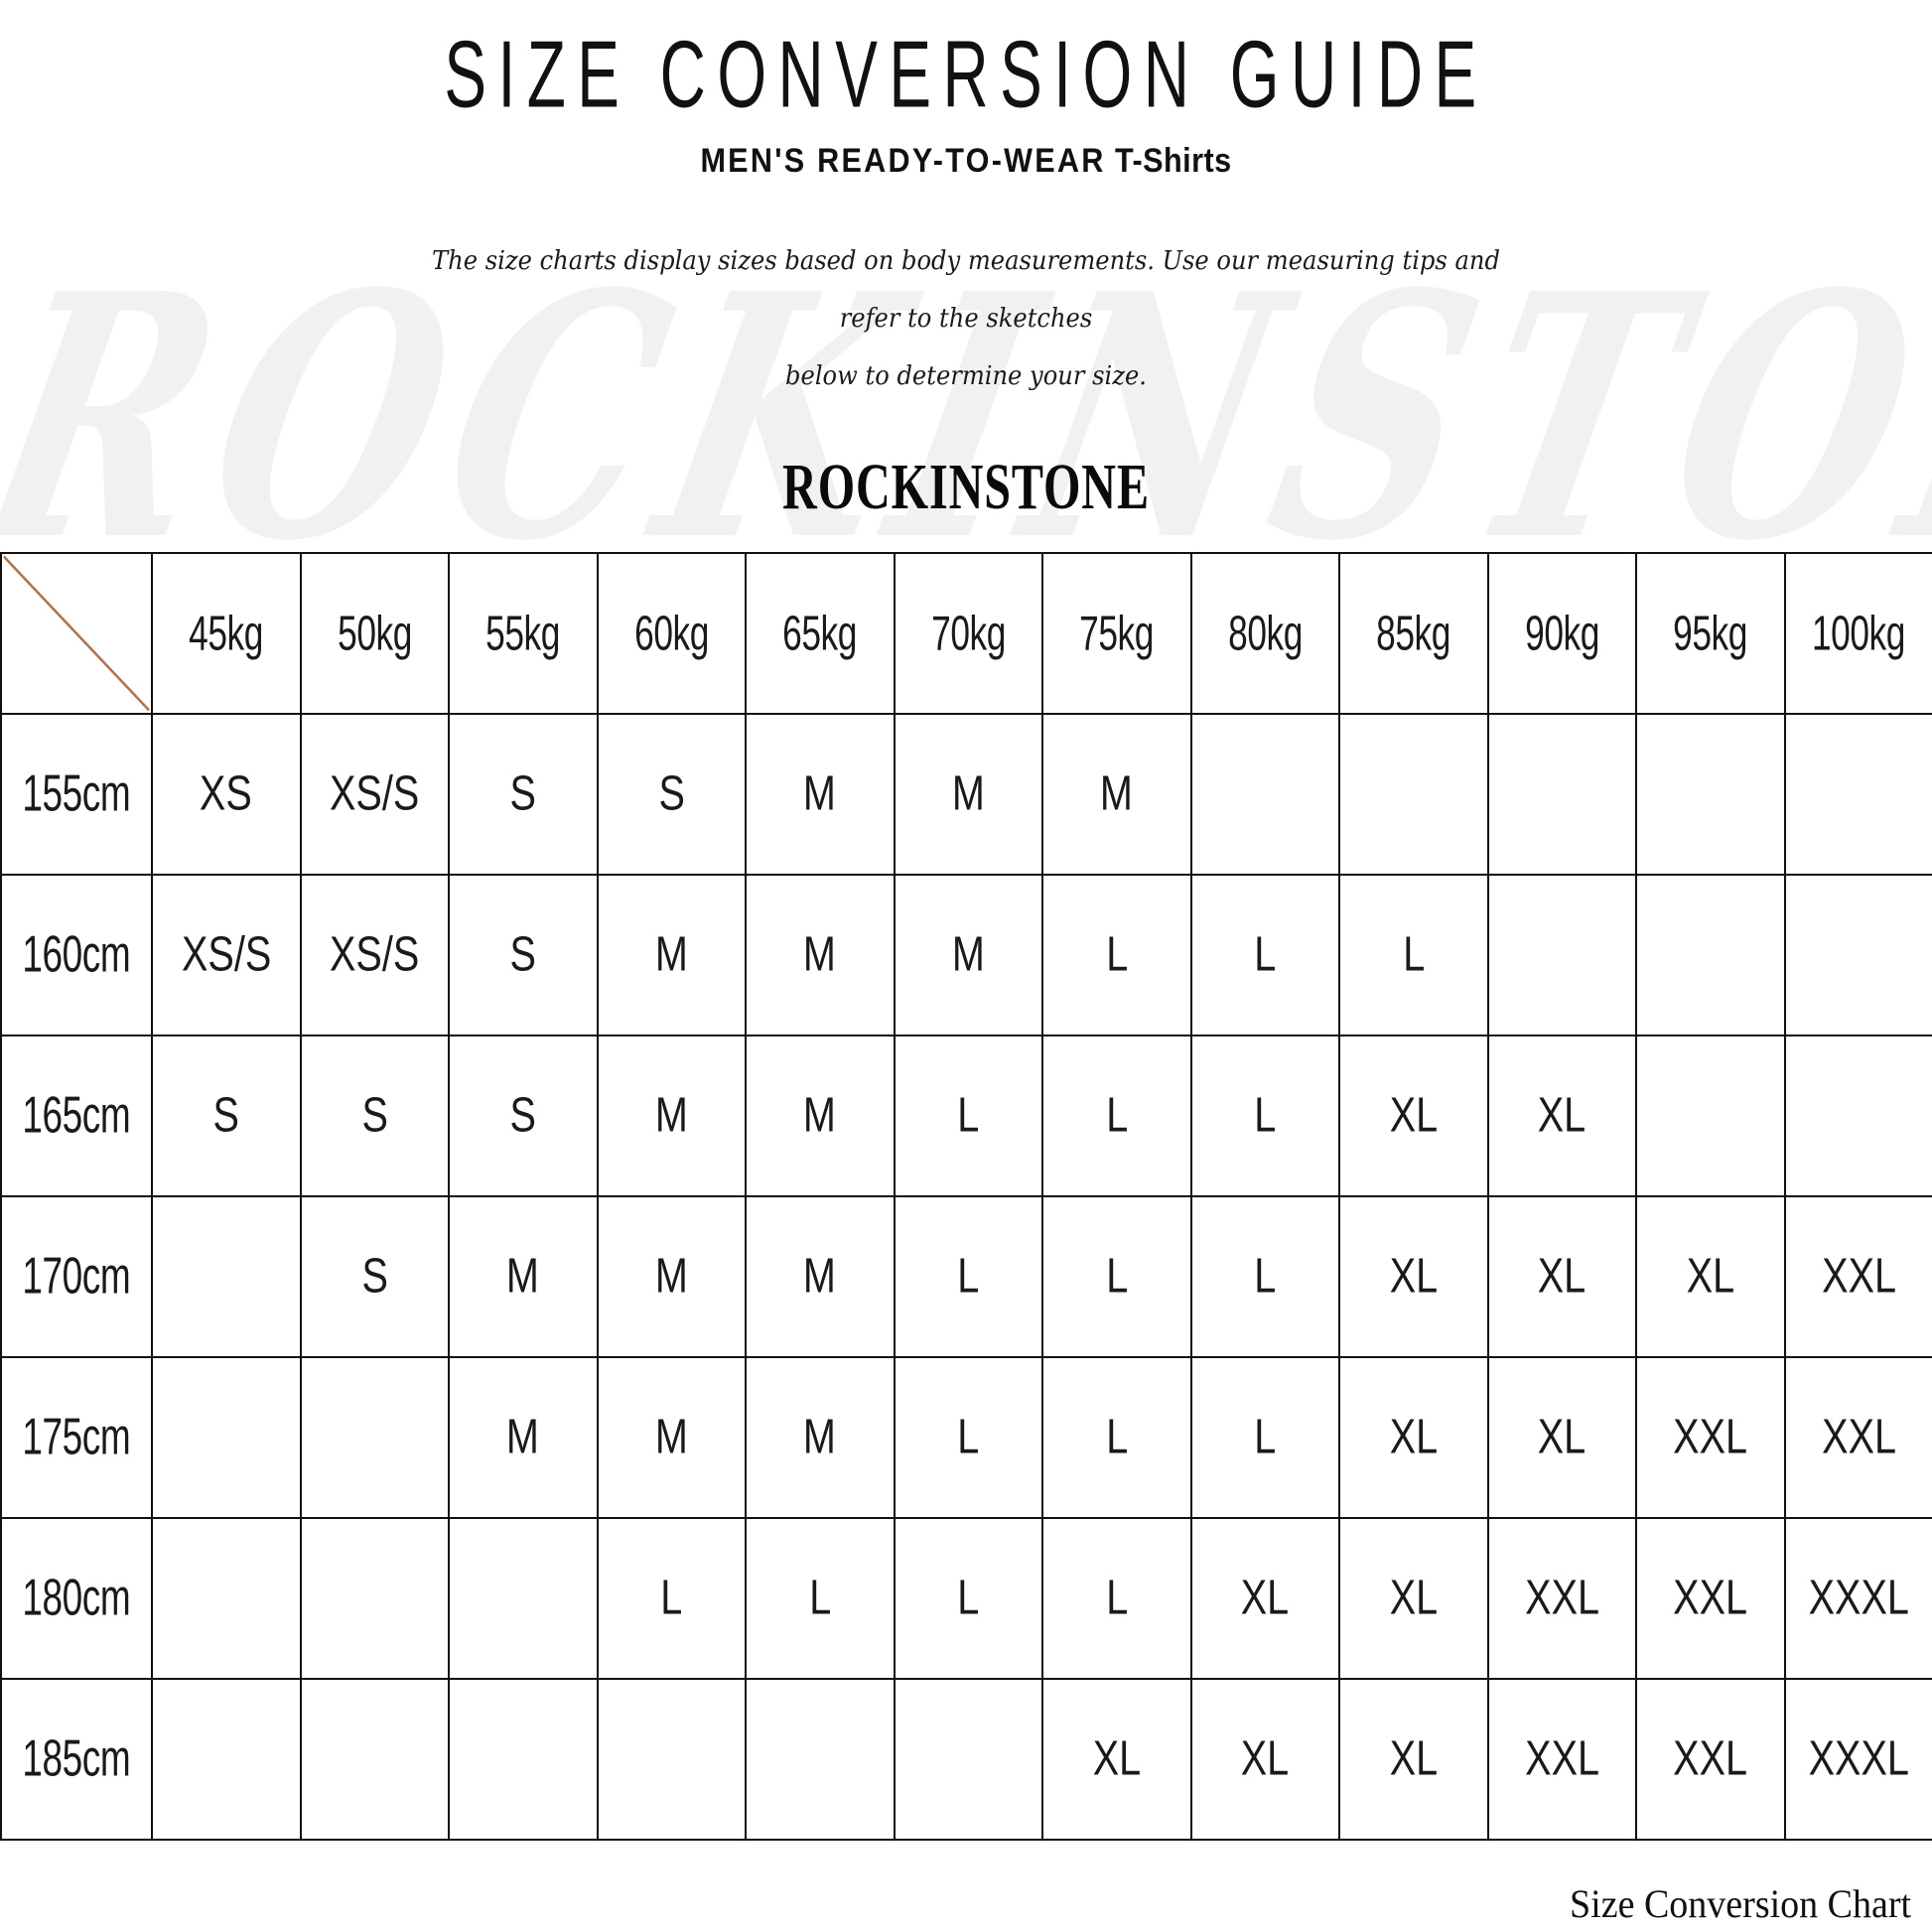  I want to click on column-header-weight: 50kg, so click(375, 634).